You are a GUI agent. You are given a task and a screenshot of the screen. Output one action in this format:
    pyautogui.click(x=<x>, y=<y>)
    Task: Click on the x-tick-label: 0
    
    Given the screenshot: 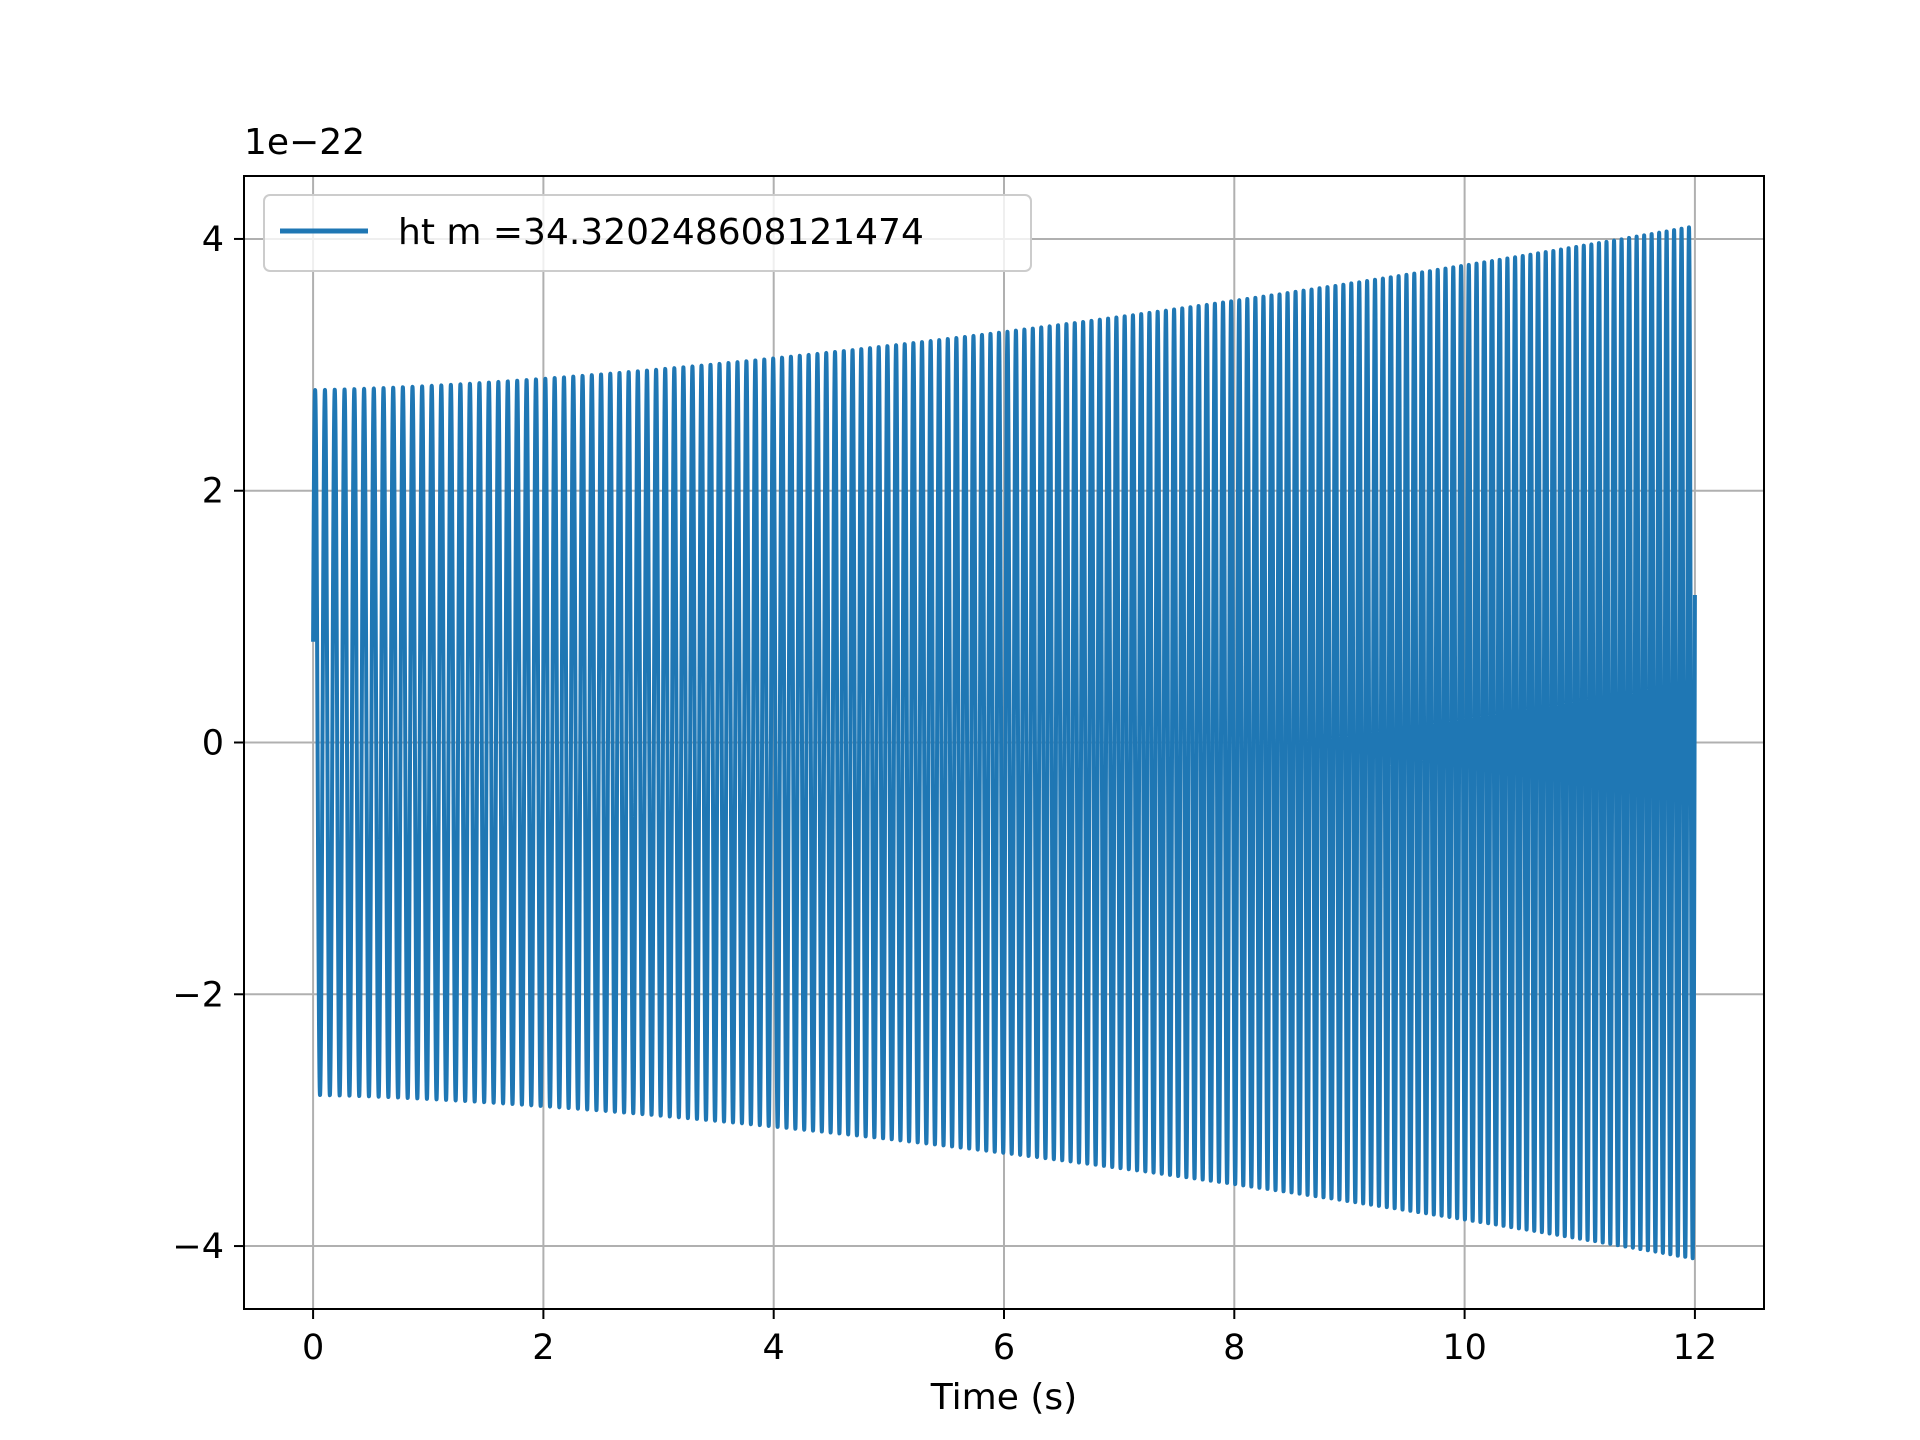 What is the action you would take?
    pyautogui.click(x=313, y=1348)
    